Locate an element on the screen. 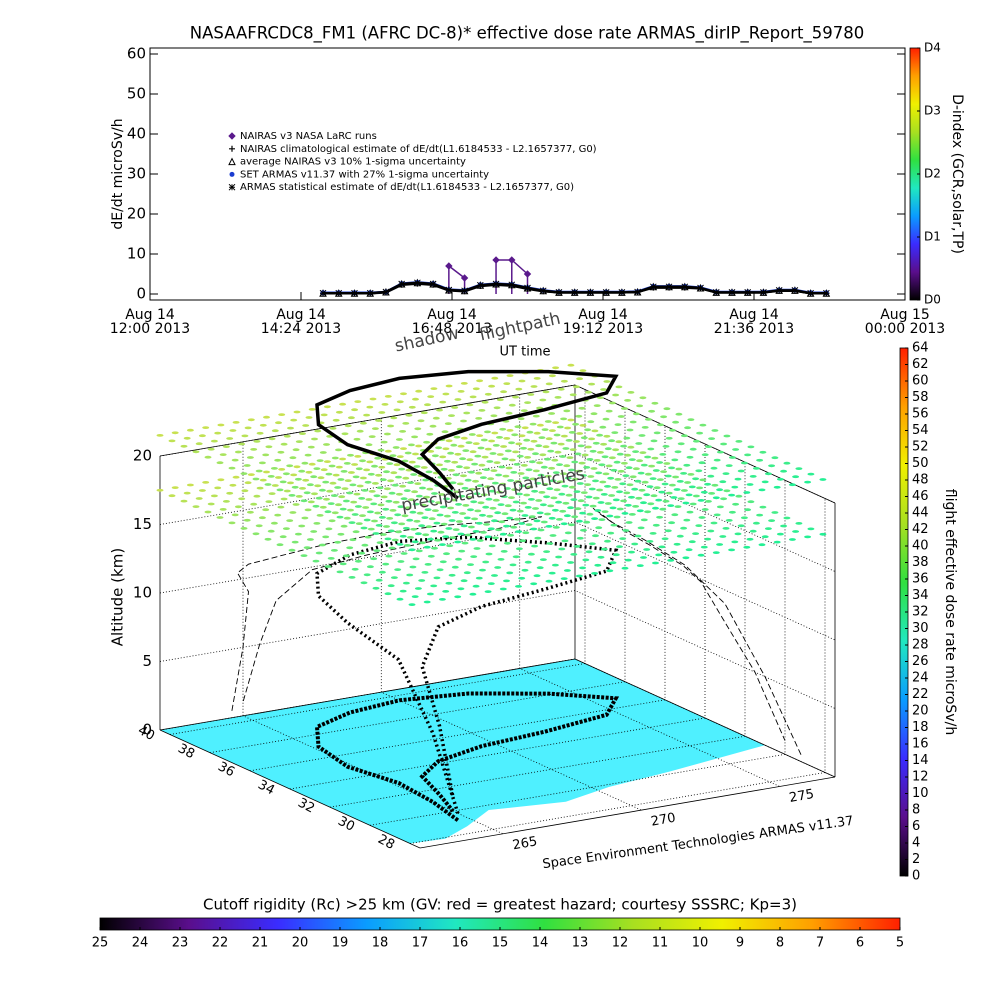 This screenshot has width=1000, height=1000. lon-tick-label: 275 is located at coordinates (801, 796).